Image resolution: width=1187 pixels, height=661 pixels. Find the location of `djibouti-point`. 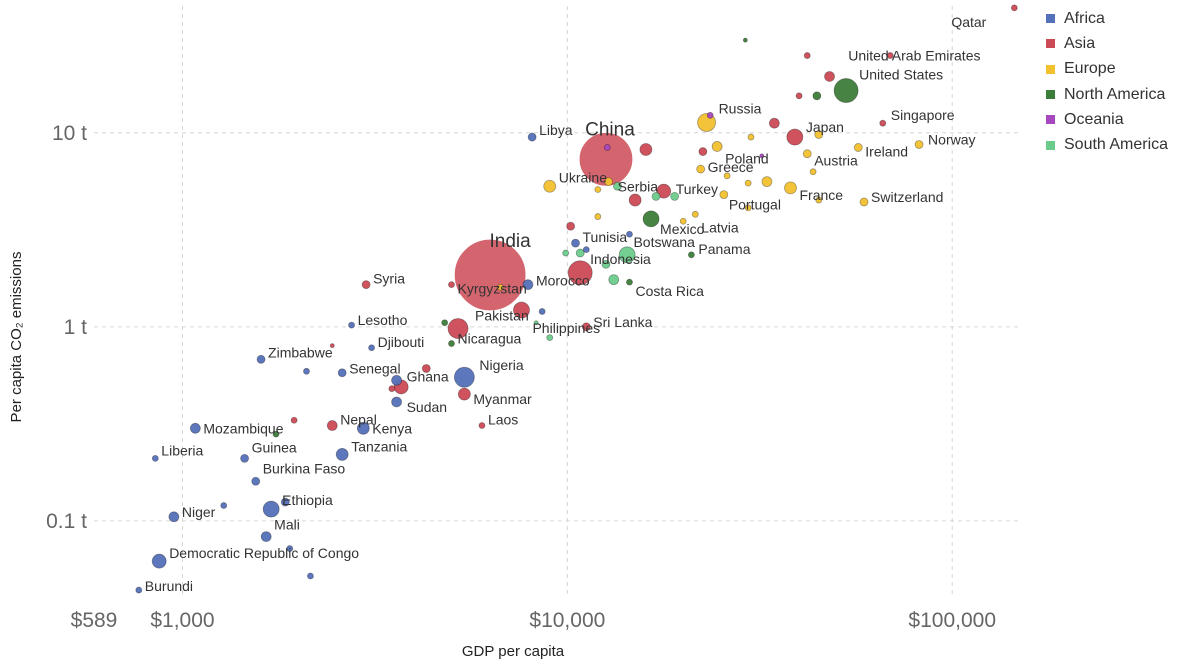

djibouti-point is located at coordinates (371, 348).